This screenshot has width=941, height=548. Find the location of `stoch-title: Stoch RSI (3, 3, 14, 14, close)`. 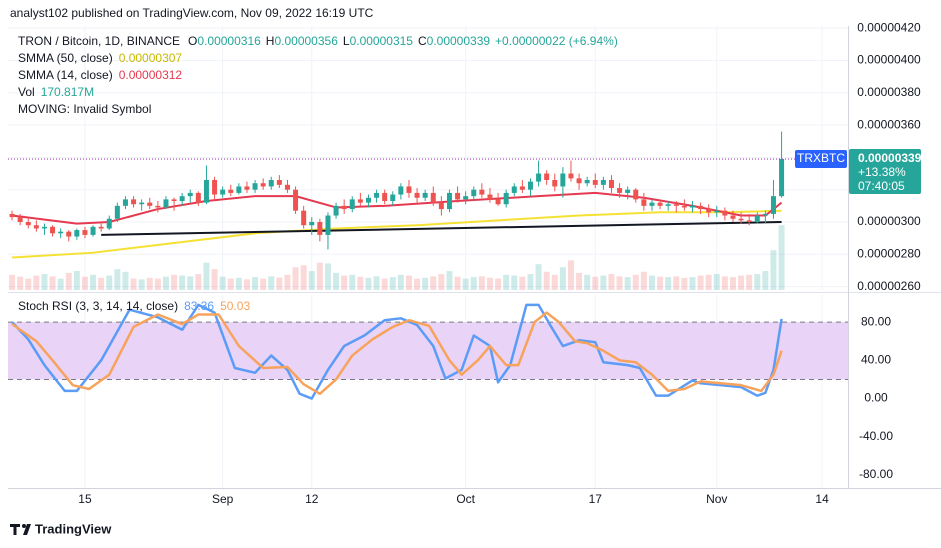

stoch-title: Stoch RSI (3, 3, 14, 14, close) is located at coordinates (98, 306).